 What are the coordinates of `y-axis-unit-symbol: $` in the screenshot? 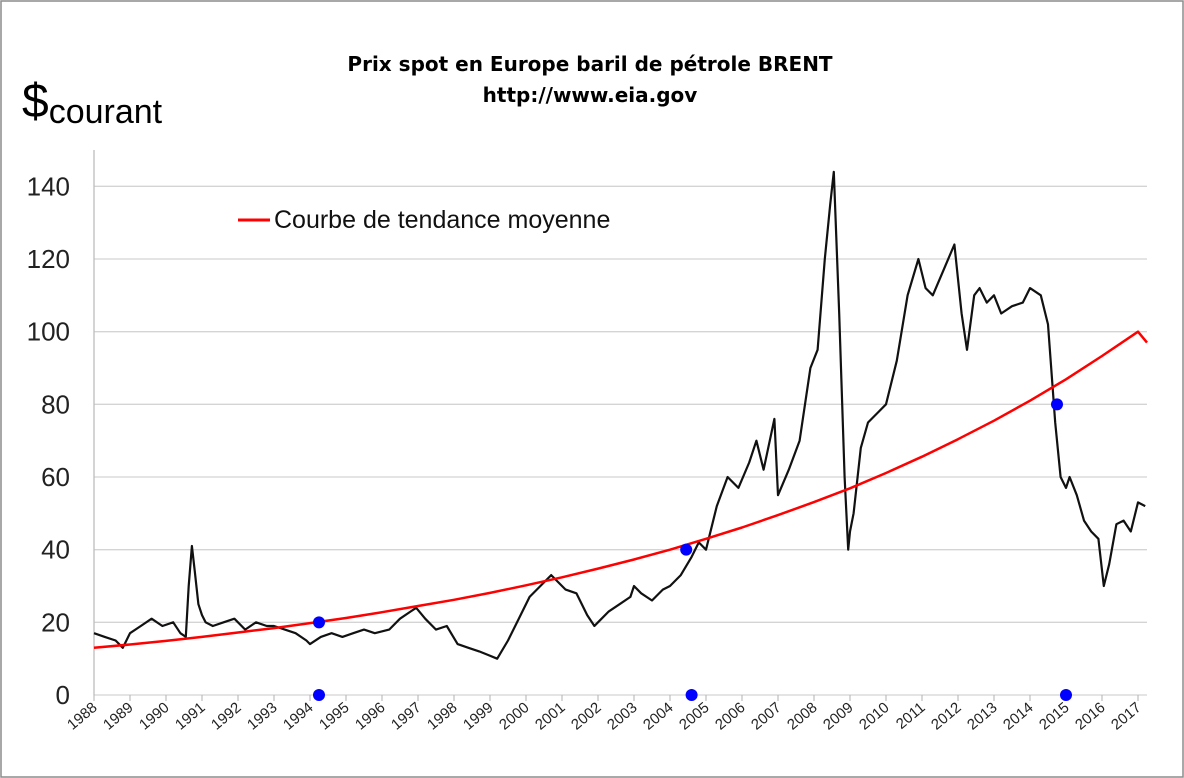 It's located at (35, 101).